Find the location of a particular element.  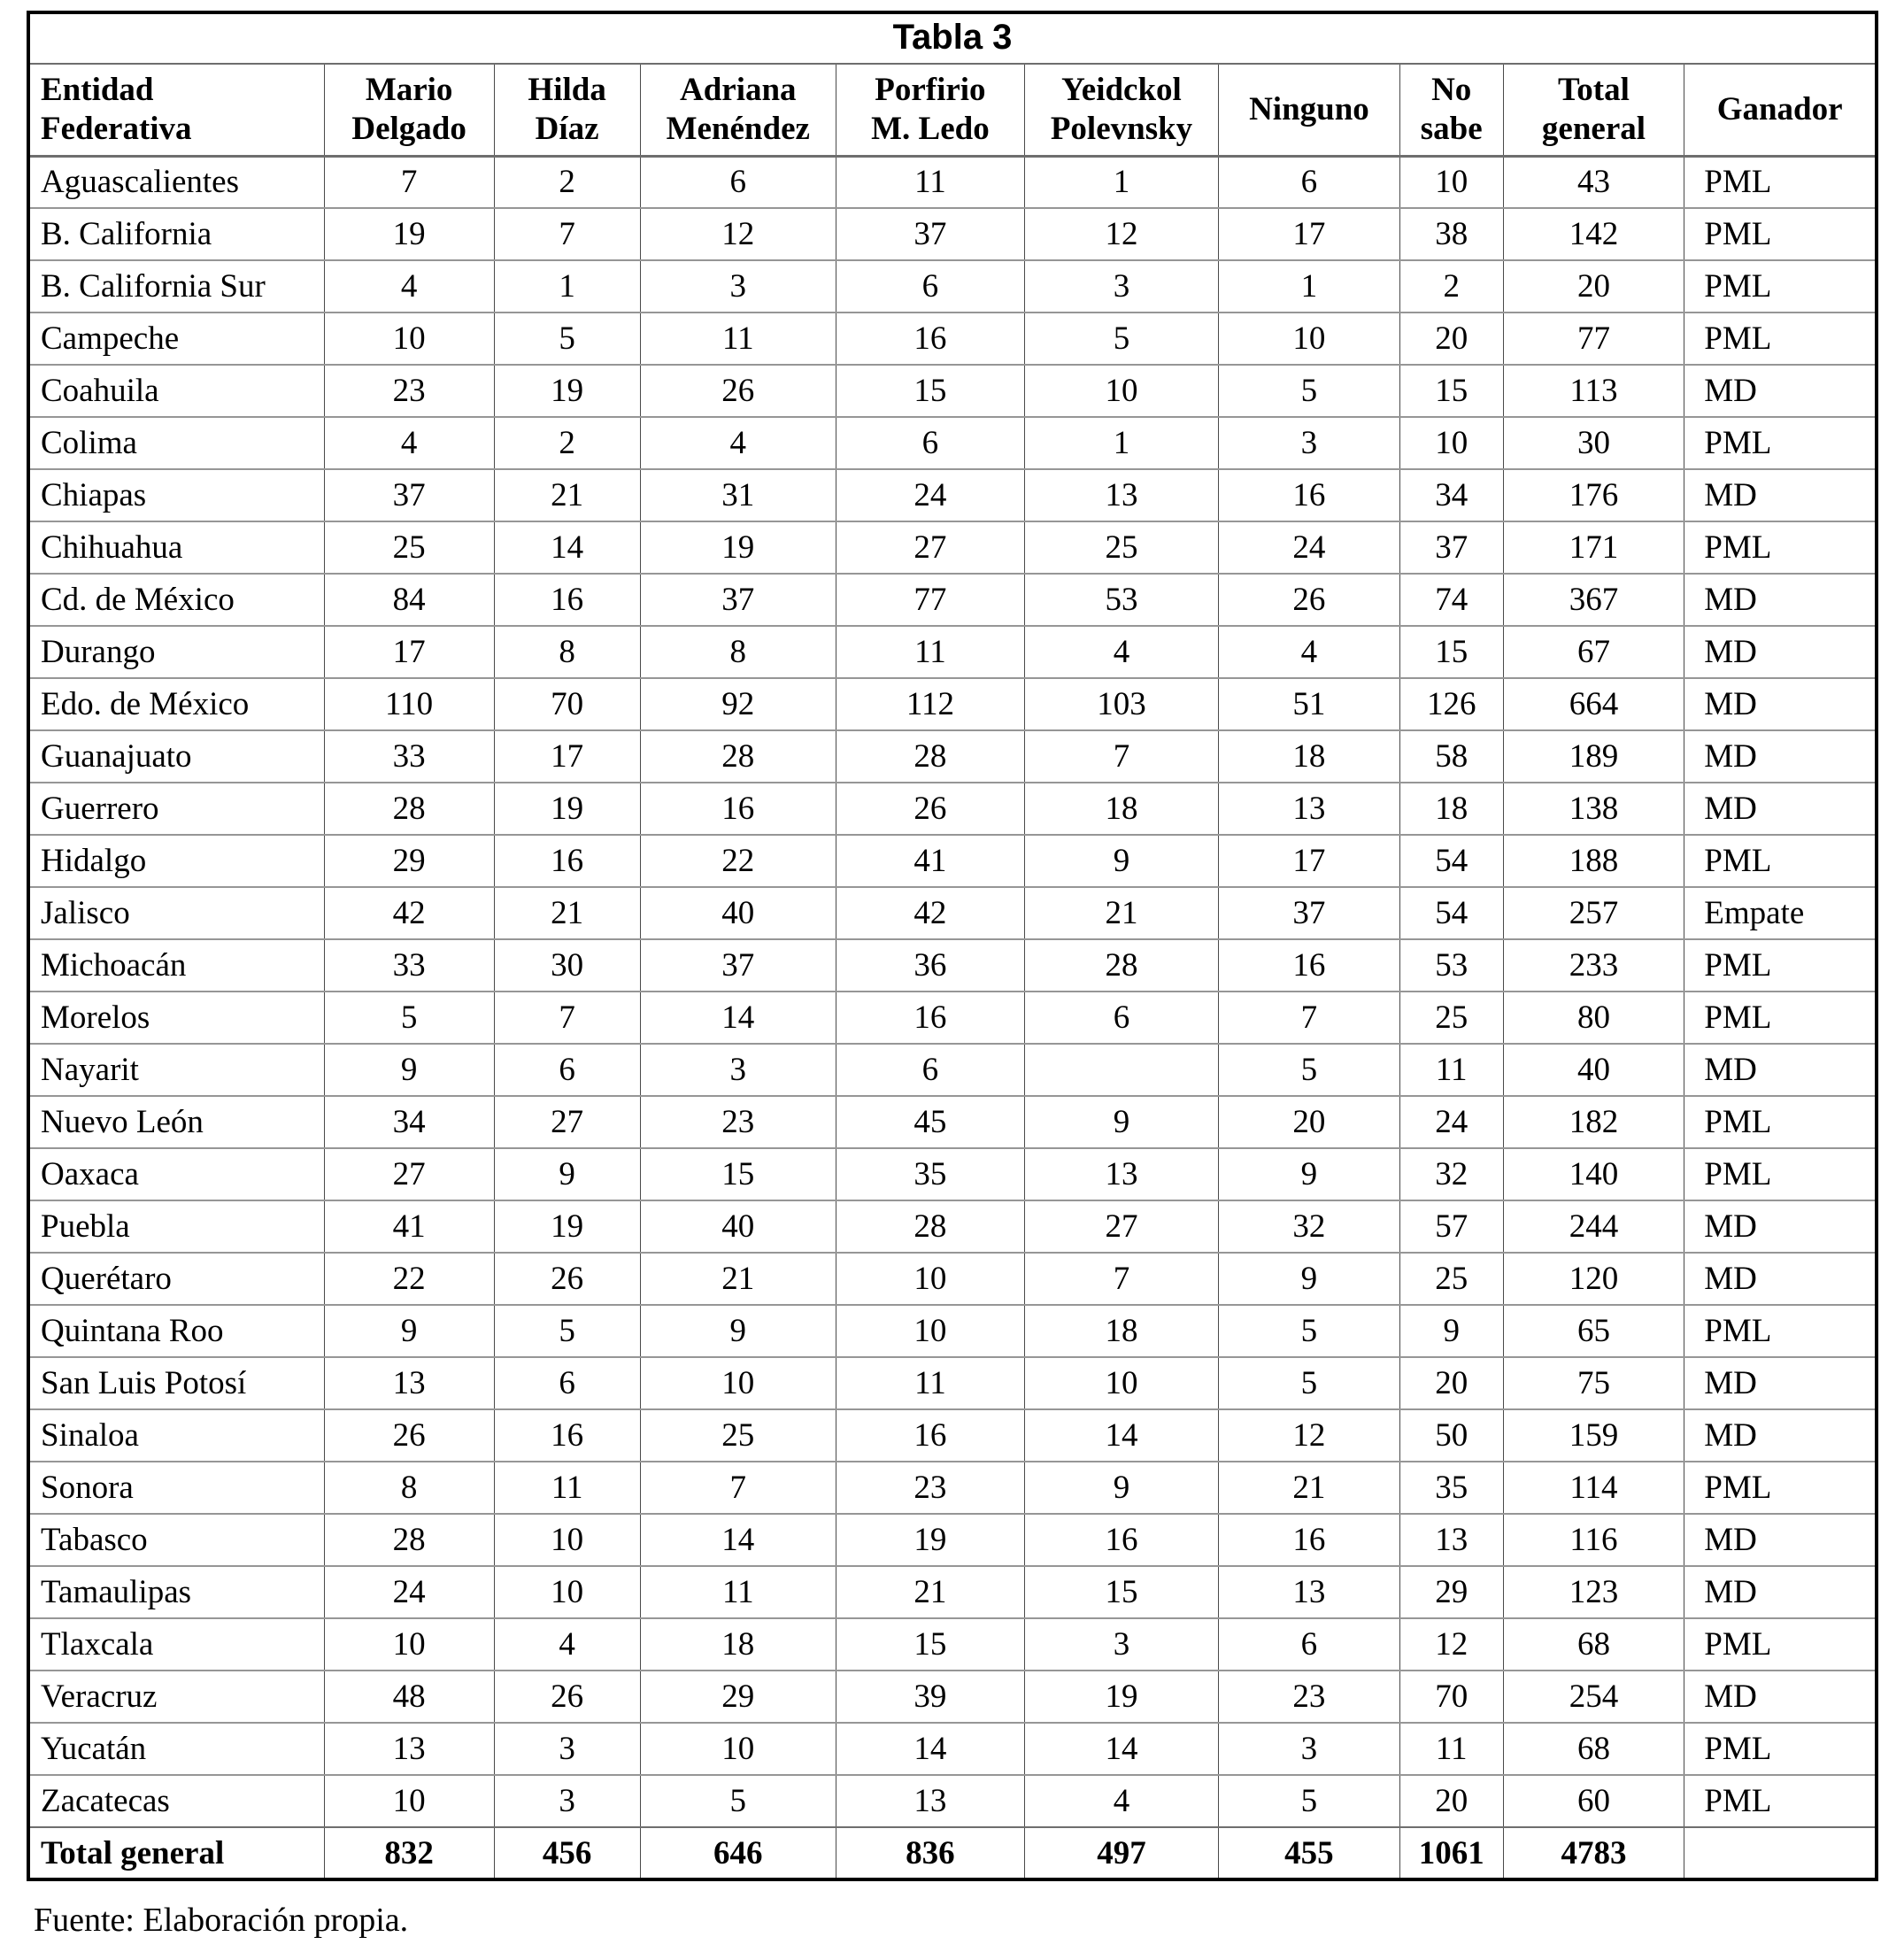

cell-entity: Querétaro is located at coordinates (176, 1279).